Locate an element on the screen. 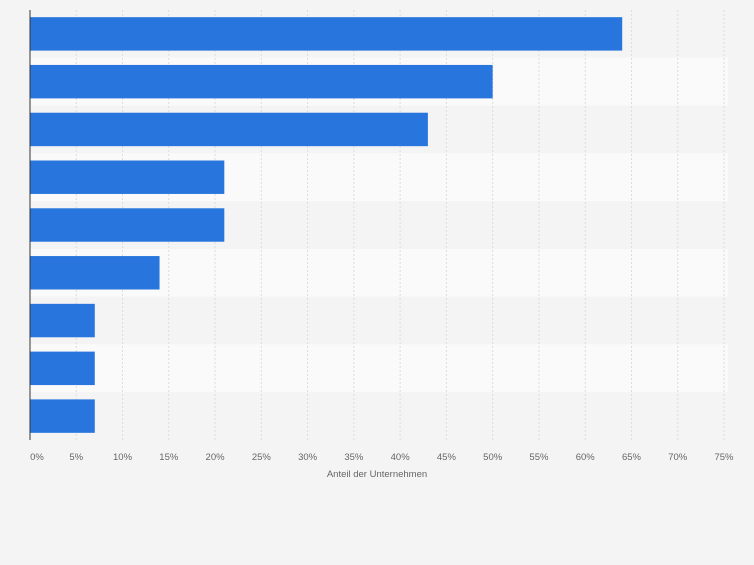  x-tick-label: 50% is located at coordinates (493, 457).